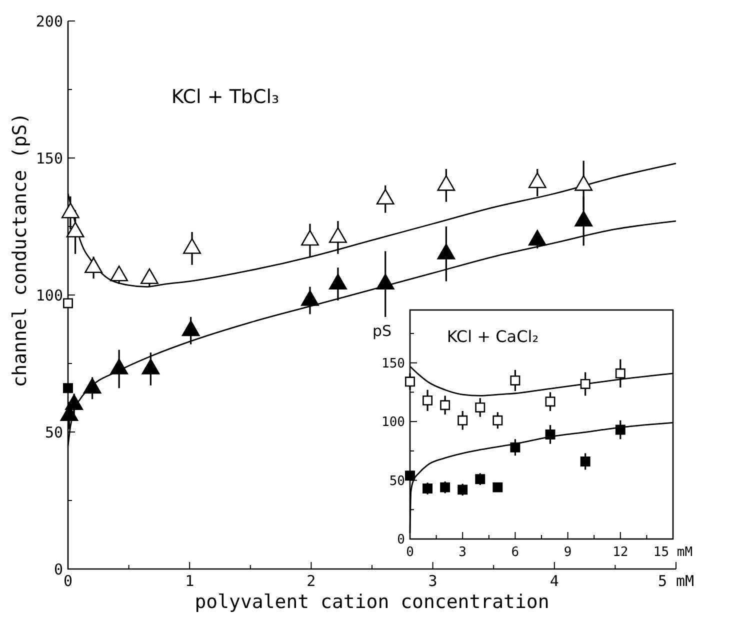  Describe the element at coordinates (492, 336) in the screenshot. I see `text: KCl + CaCl₂` at that location.